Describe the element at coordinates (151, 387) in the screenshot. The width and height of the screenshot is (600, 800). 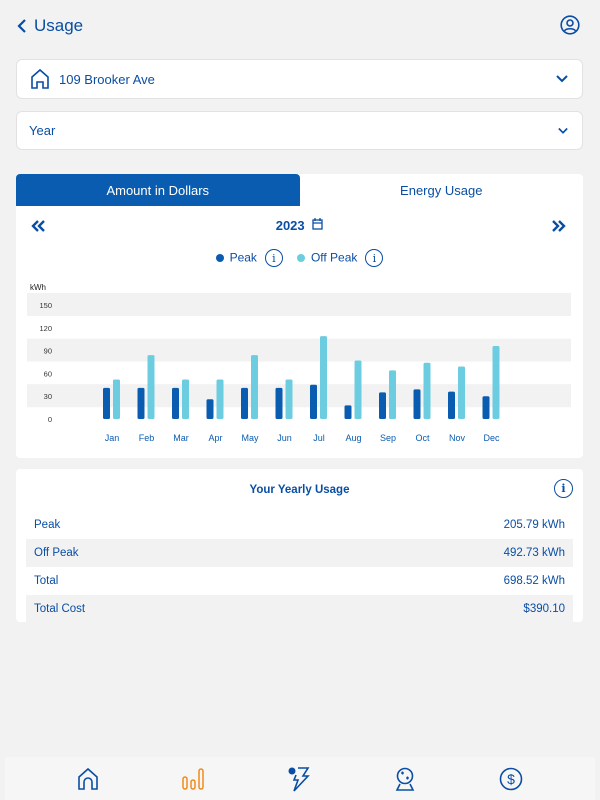
I see `bar-offpeak-feb` at that location.